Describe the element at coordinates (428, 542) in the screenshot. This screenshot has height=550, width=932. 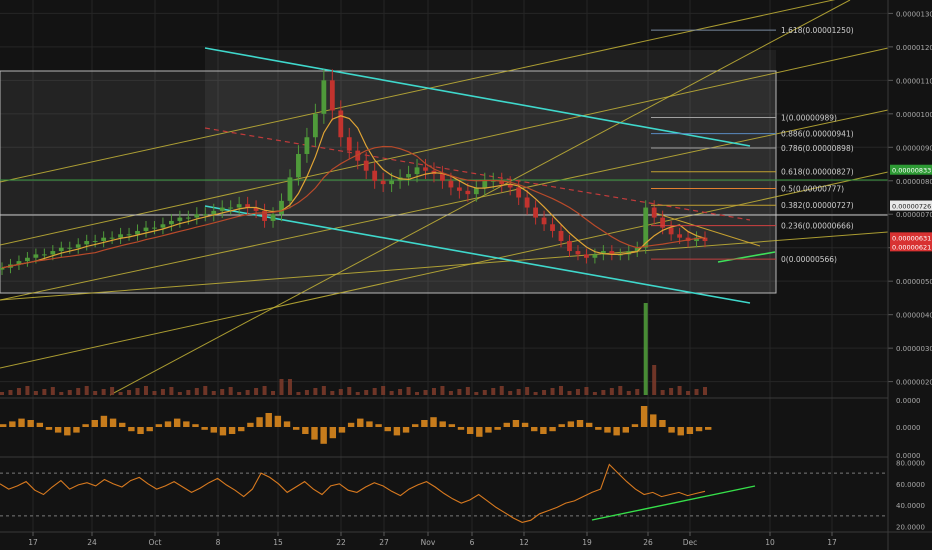
I see `time-tick-label: Nov` at that location.